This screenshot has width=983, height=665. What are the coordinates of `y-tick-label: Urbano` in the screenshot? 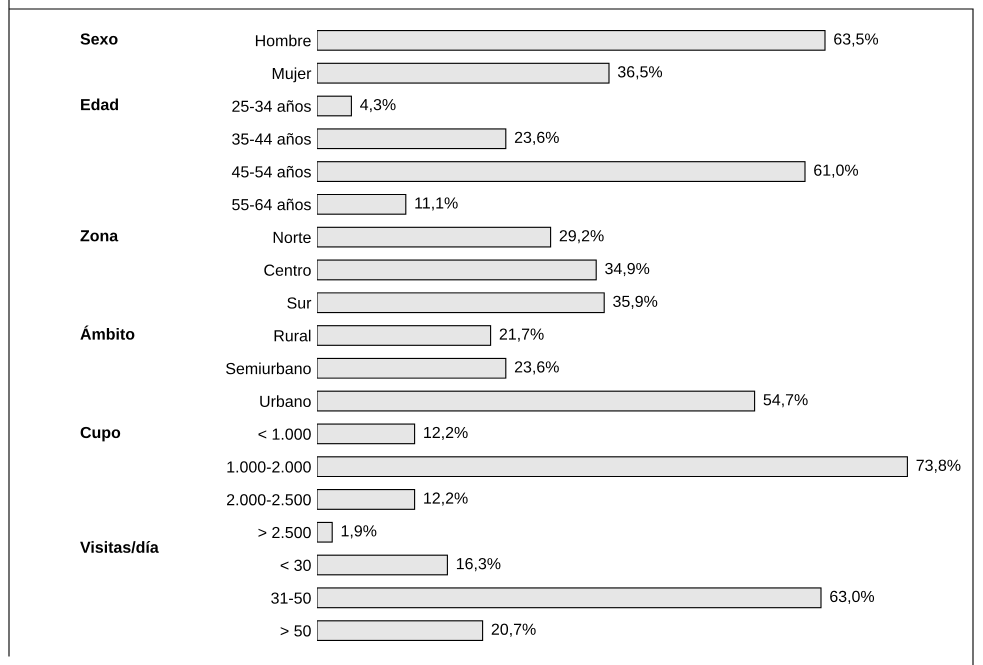 It's located at (285, 401).